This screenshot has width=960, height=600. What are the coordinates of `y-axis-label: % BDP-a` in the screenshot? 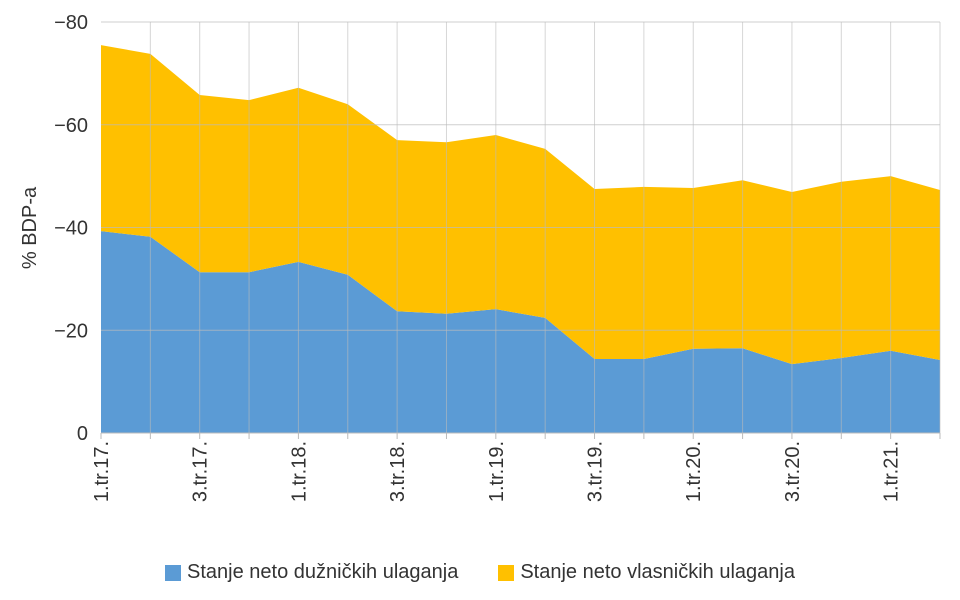 It's located at (30, 227).